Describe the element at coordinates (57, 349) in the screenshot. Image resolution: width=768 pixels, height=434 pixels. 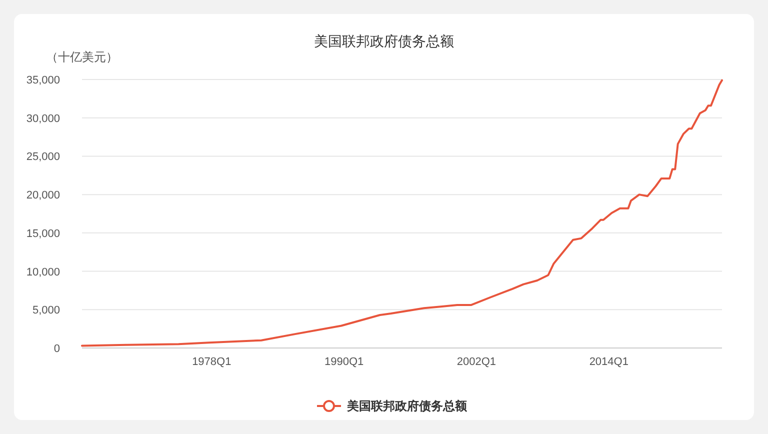
I see `y-tick-label: 0` at that location.